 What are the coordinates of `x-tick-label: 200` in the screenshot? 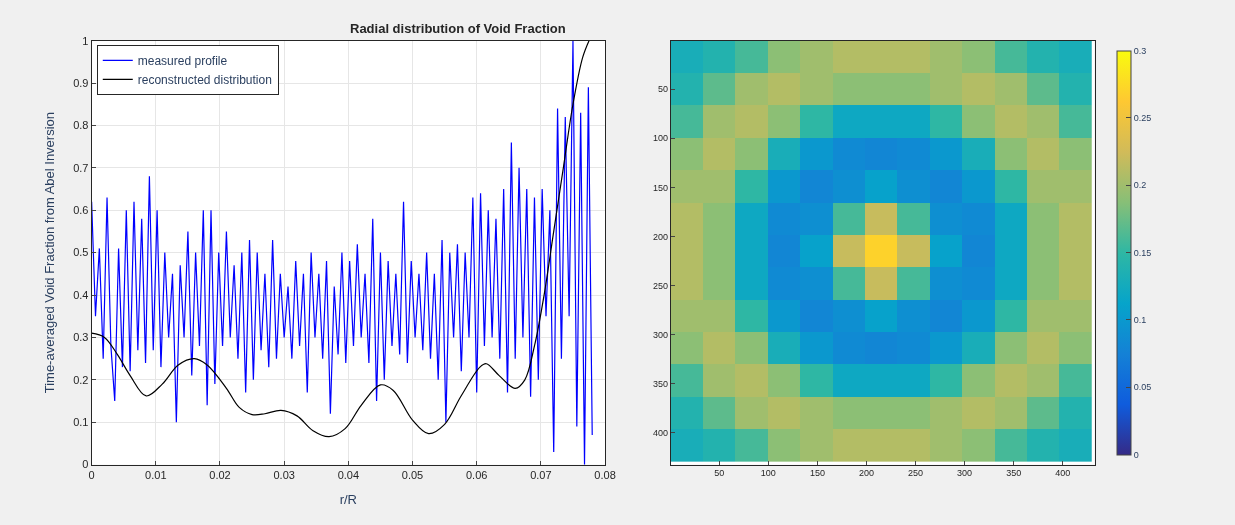 It's located at (866, 473).